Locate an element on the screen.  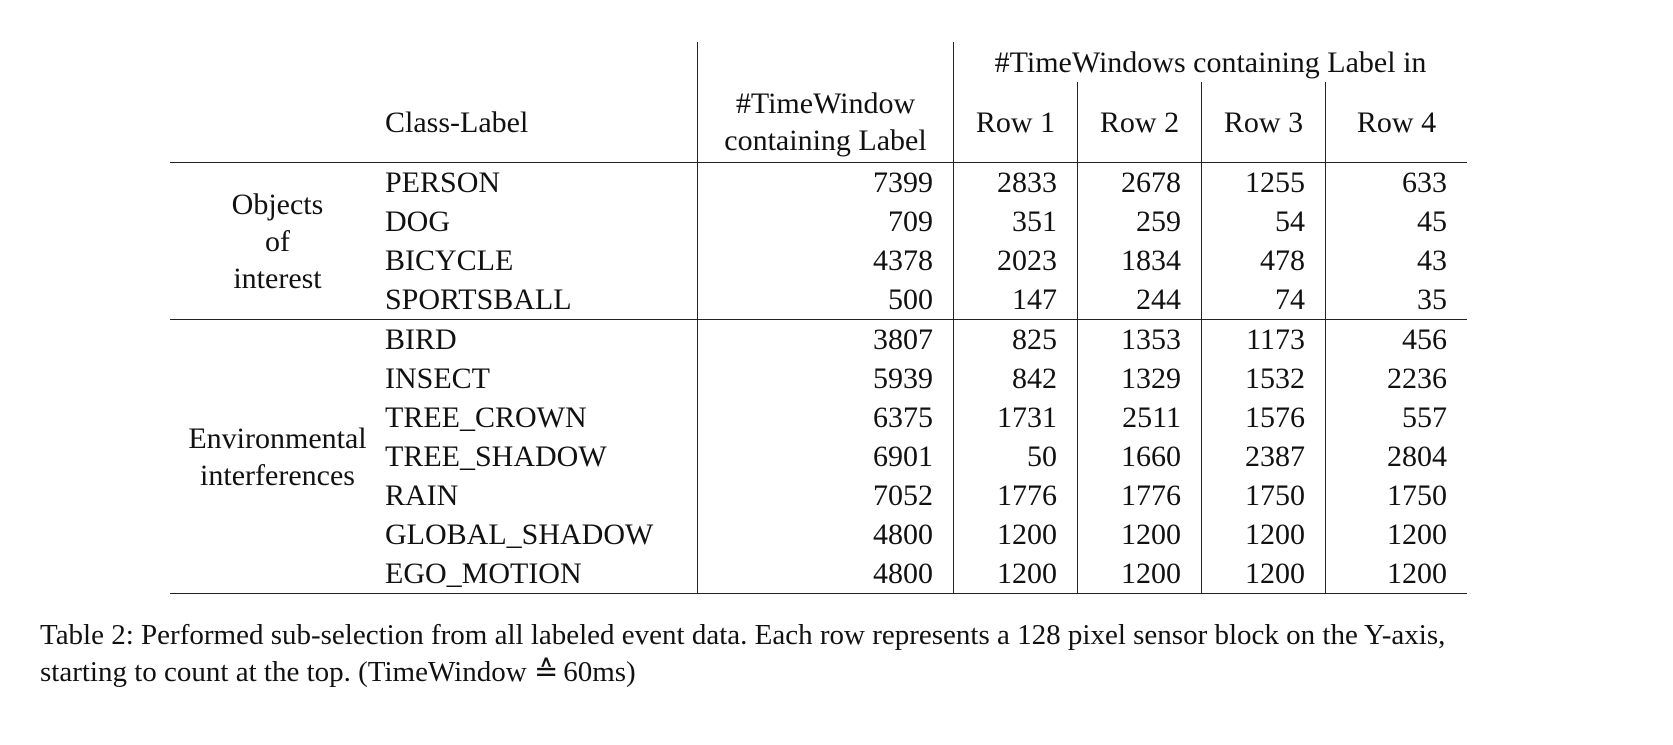
group-header-empty is located at coordinates (277, 122).